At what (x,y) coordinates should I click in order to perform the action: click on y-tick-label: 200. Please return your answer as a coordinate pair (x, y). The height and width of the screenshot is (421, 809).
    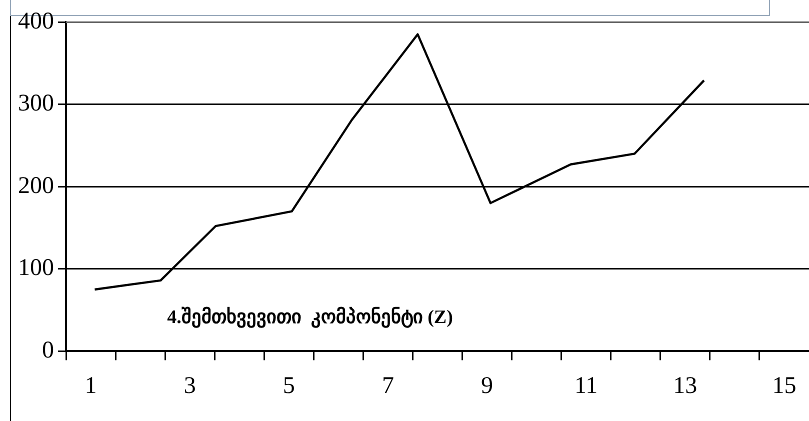
    Looking at the image, I should click on (36, 185).